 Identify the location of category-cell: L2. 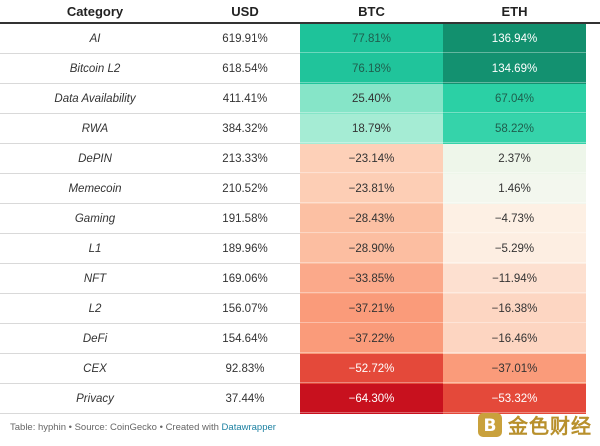
(95, 308).